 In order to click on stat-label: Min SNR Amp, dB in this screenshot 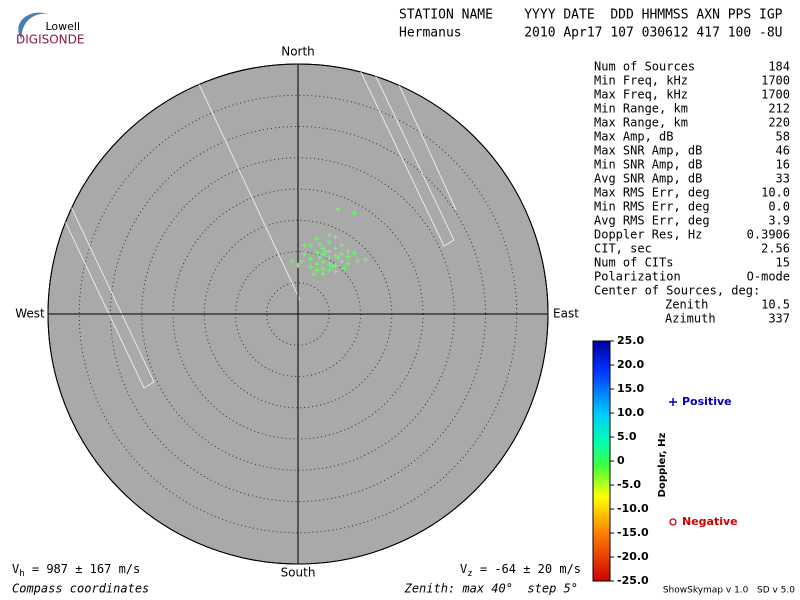, I will do `click(648, 165)`.